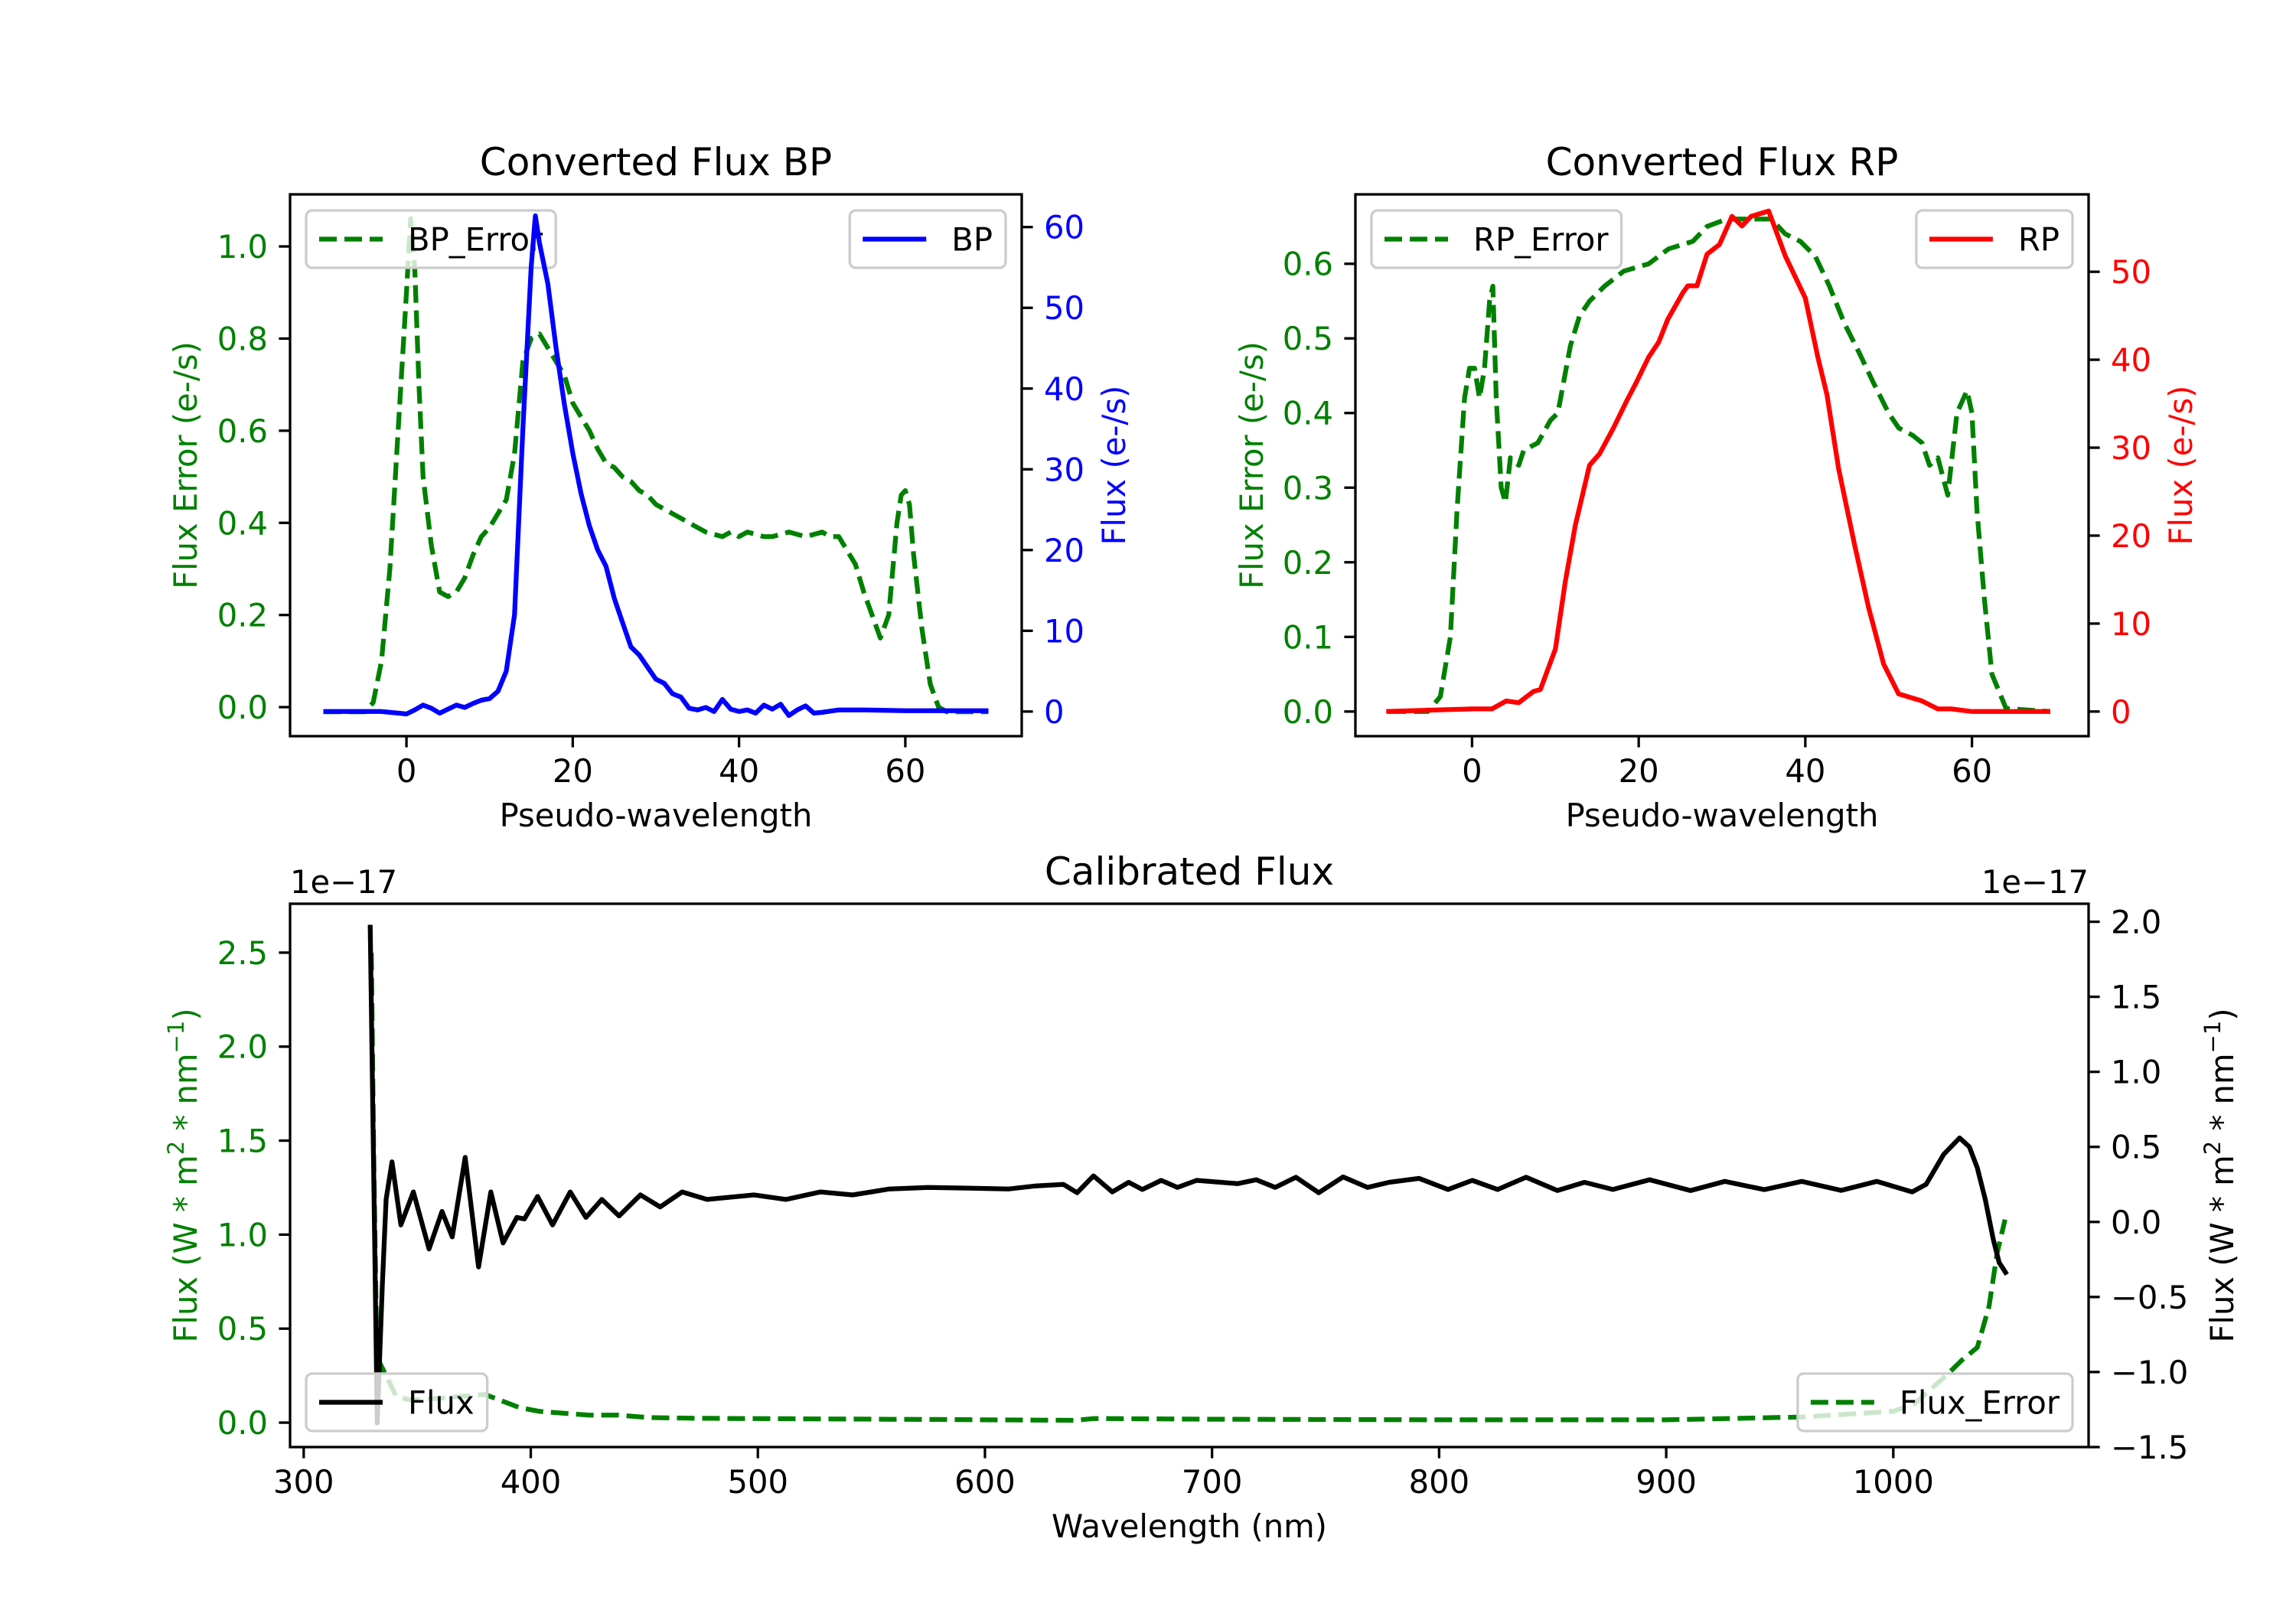  I want to click on chart-title: Converted Flux BP, so click(656, 162).